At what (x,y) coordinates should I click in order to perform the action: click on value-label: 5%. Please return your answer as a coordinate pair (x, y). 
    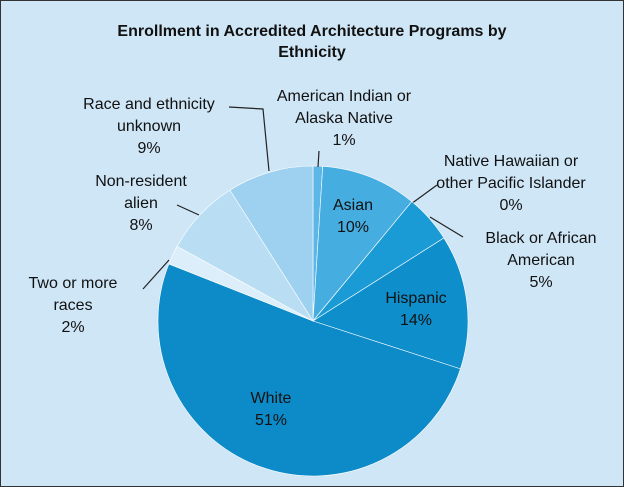
    Looking at the image, I should click on (541, 282).